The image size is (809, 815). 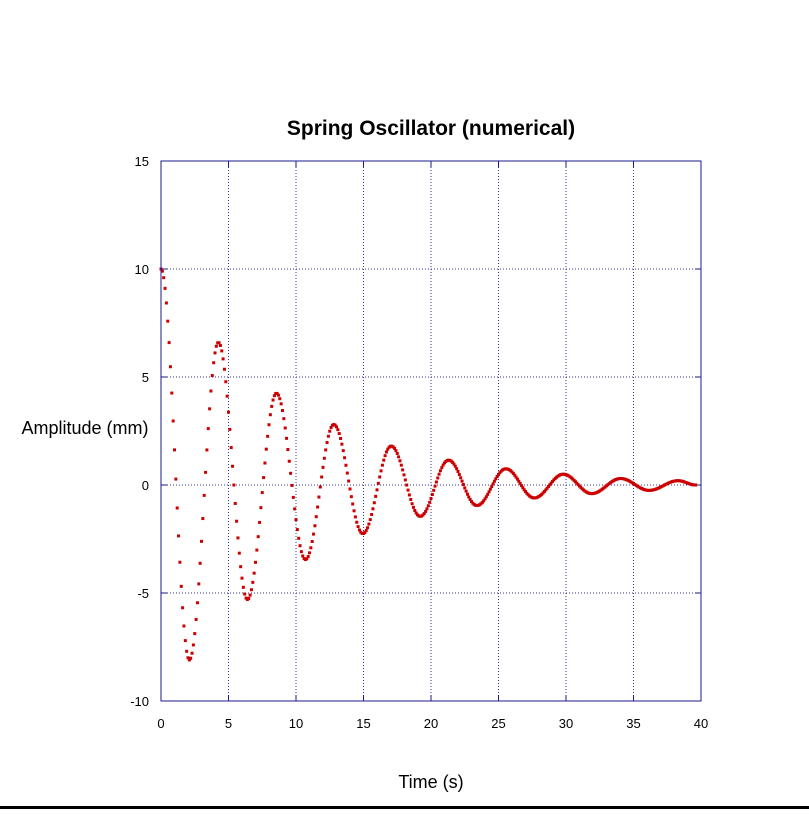 What do you see at coordinates (142, 161) in the screenshot?
I see `y-tick-label: 15` at bounding box center [142, 161].